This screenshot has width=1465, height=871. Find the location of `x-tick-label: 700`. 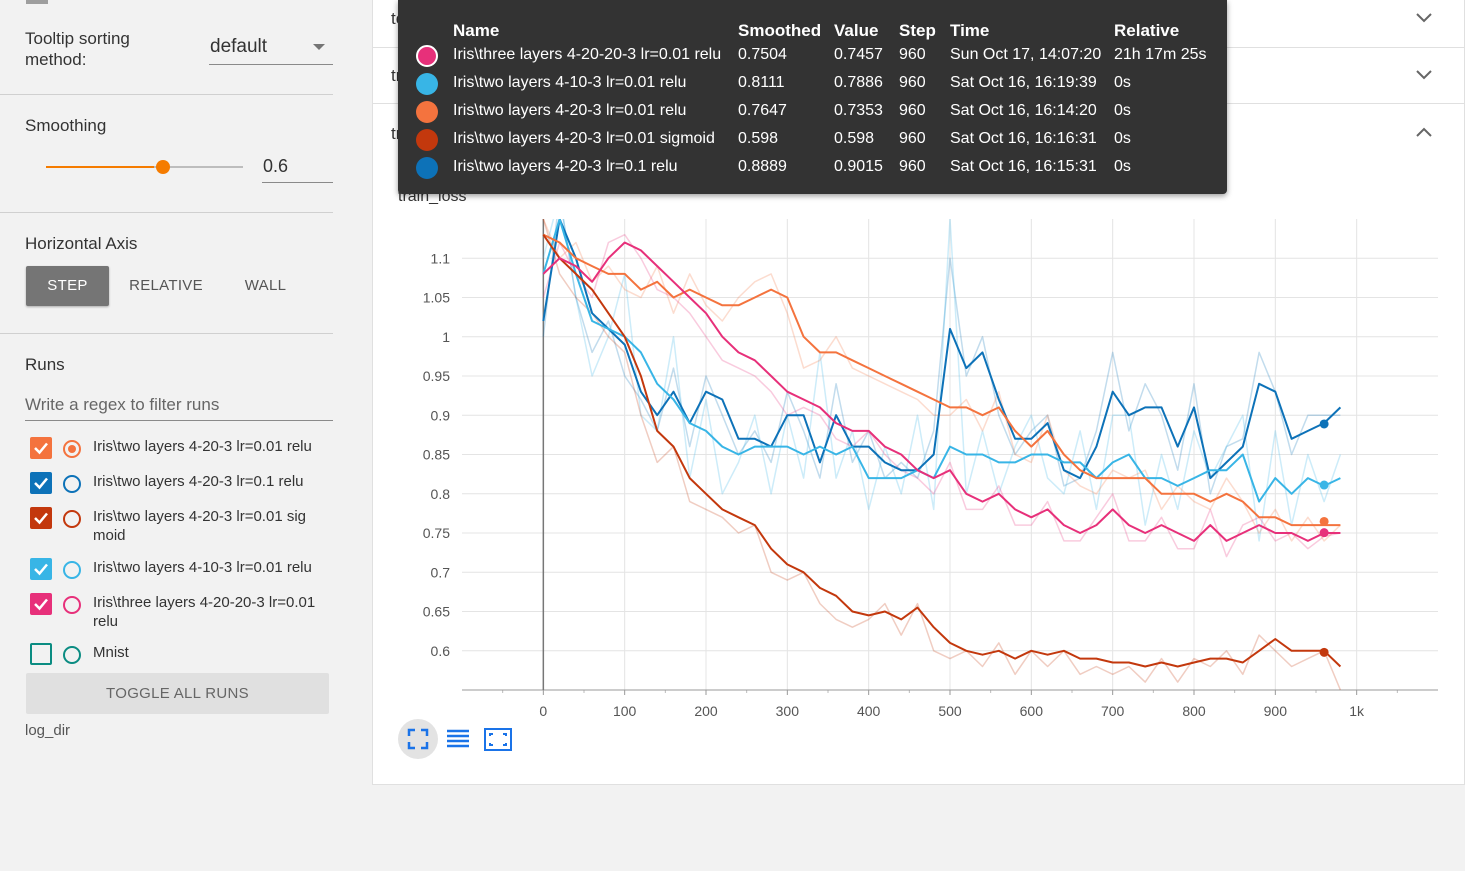

x-tick-label: 700 is located at coordinates (1113, 711).